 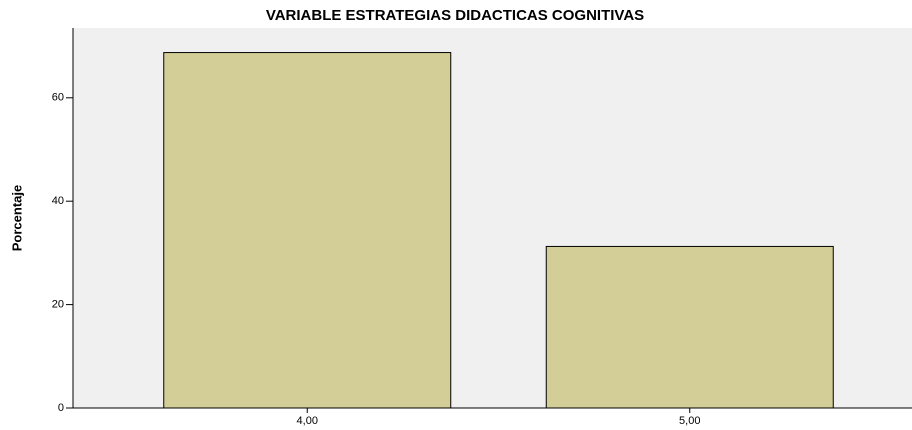 I want to click on x-tick-label: 4,00, so click(x=307, y=421).